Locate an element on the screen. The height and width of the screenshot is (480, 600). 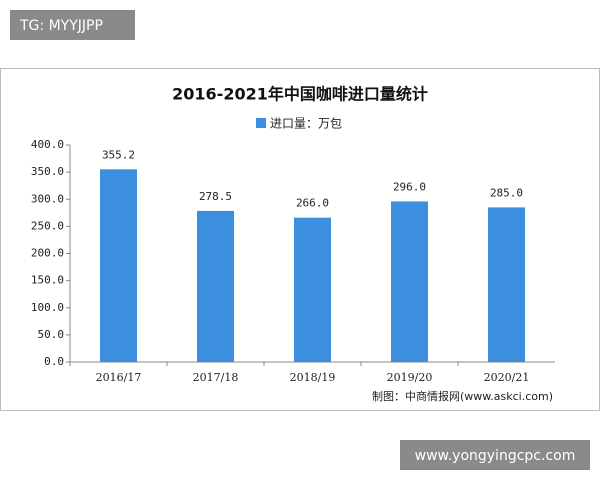
x-tick-label: 2017/18 is located at coordinates (216, 377).